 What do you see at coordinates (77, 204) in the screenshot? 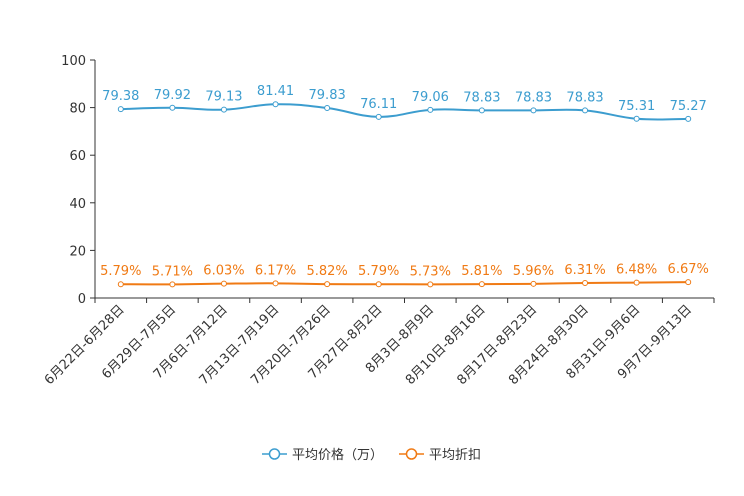
I see `y-tick-label: 40` at bounding box center [77, 204].